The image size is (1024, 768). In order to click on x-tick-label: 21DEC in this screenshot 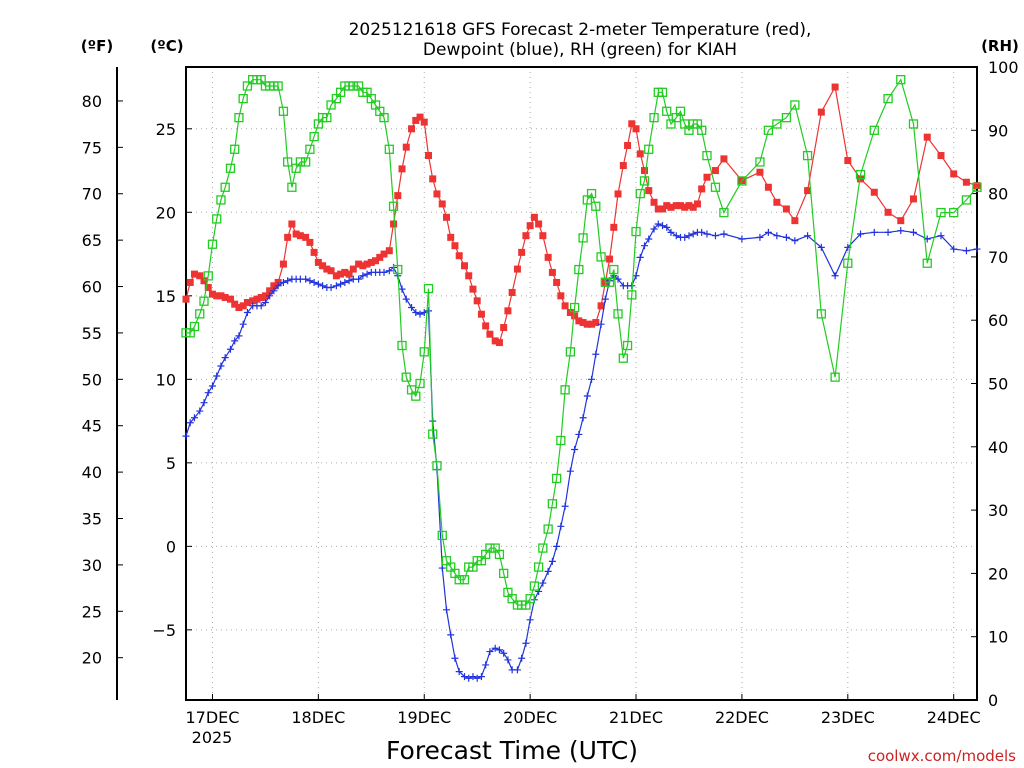, I will do `click(636, 717)`.